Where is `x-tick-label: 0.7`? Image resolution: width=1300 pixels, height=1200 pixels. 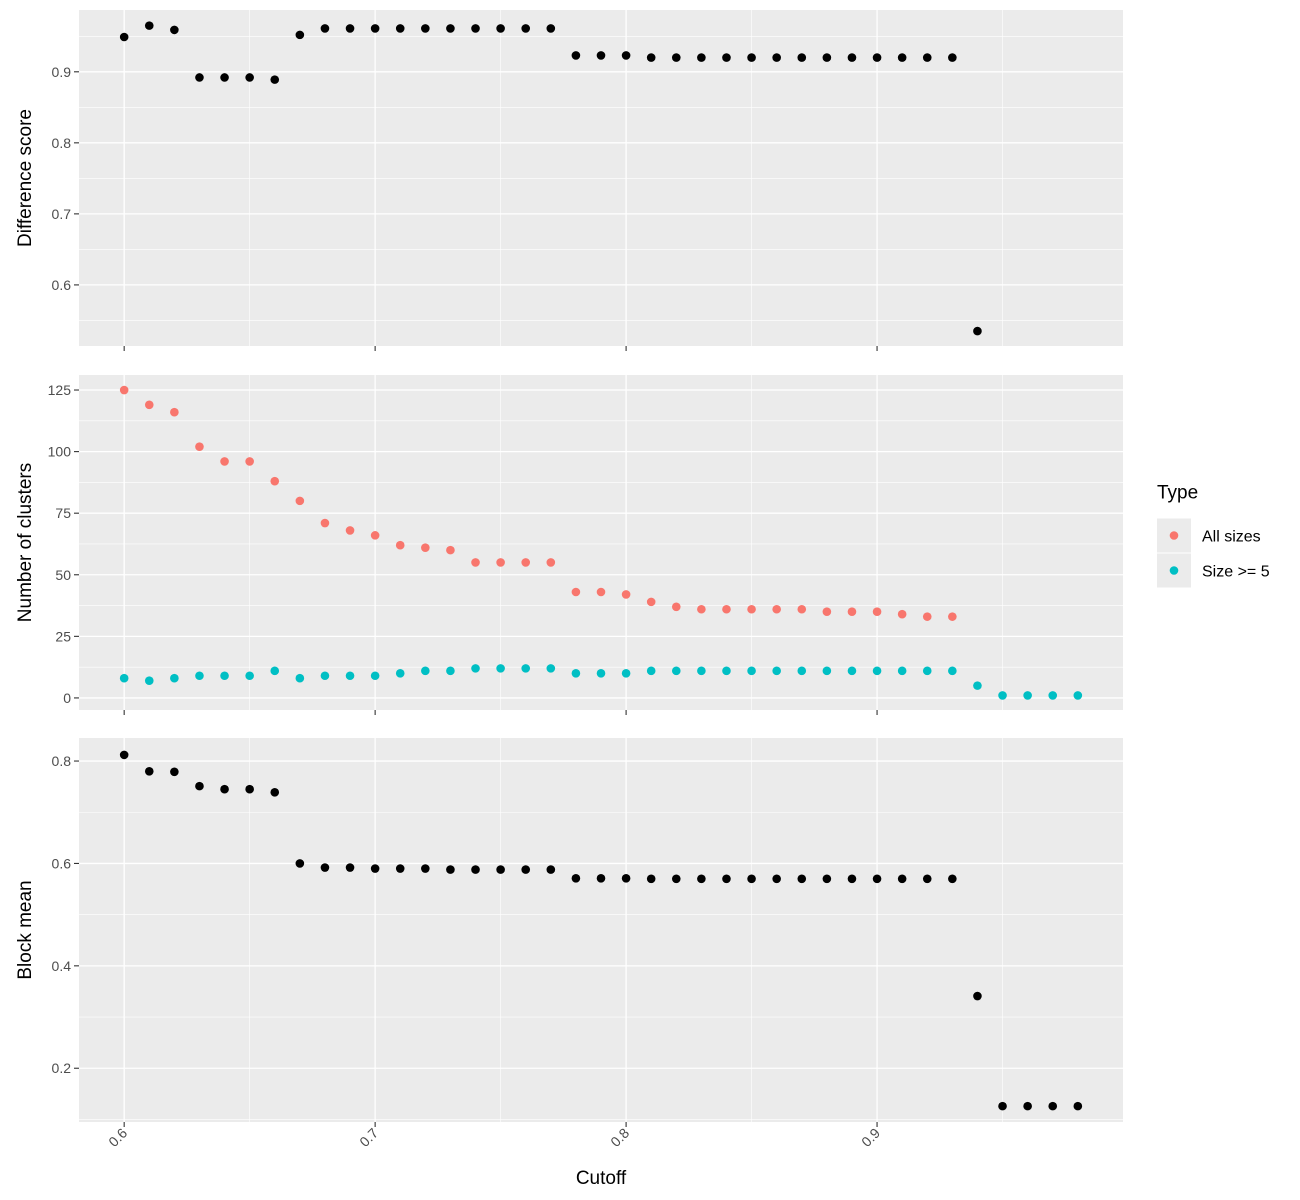
x-tick-label: 0.7 is located at coordinates (368, 1137).